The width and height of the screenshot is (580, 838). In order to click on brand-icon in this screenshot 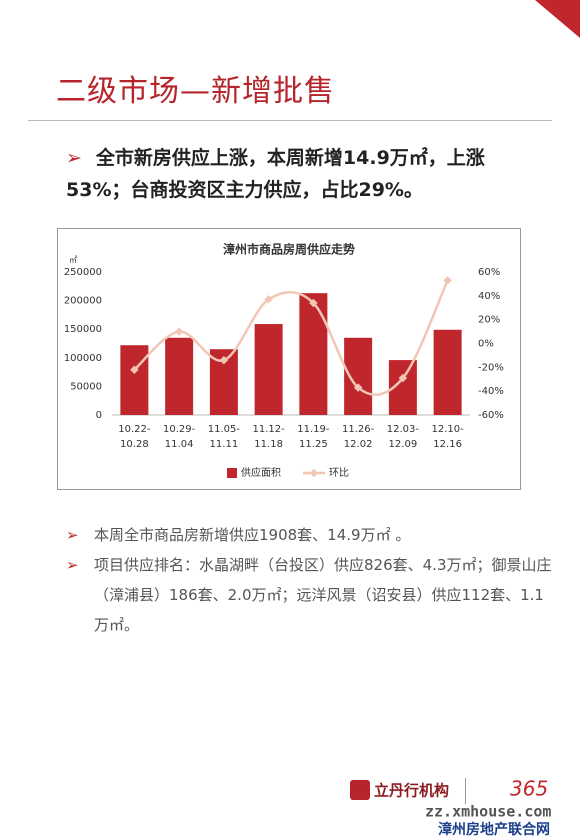, I will do `click(360, 790)`.